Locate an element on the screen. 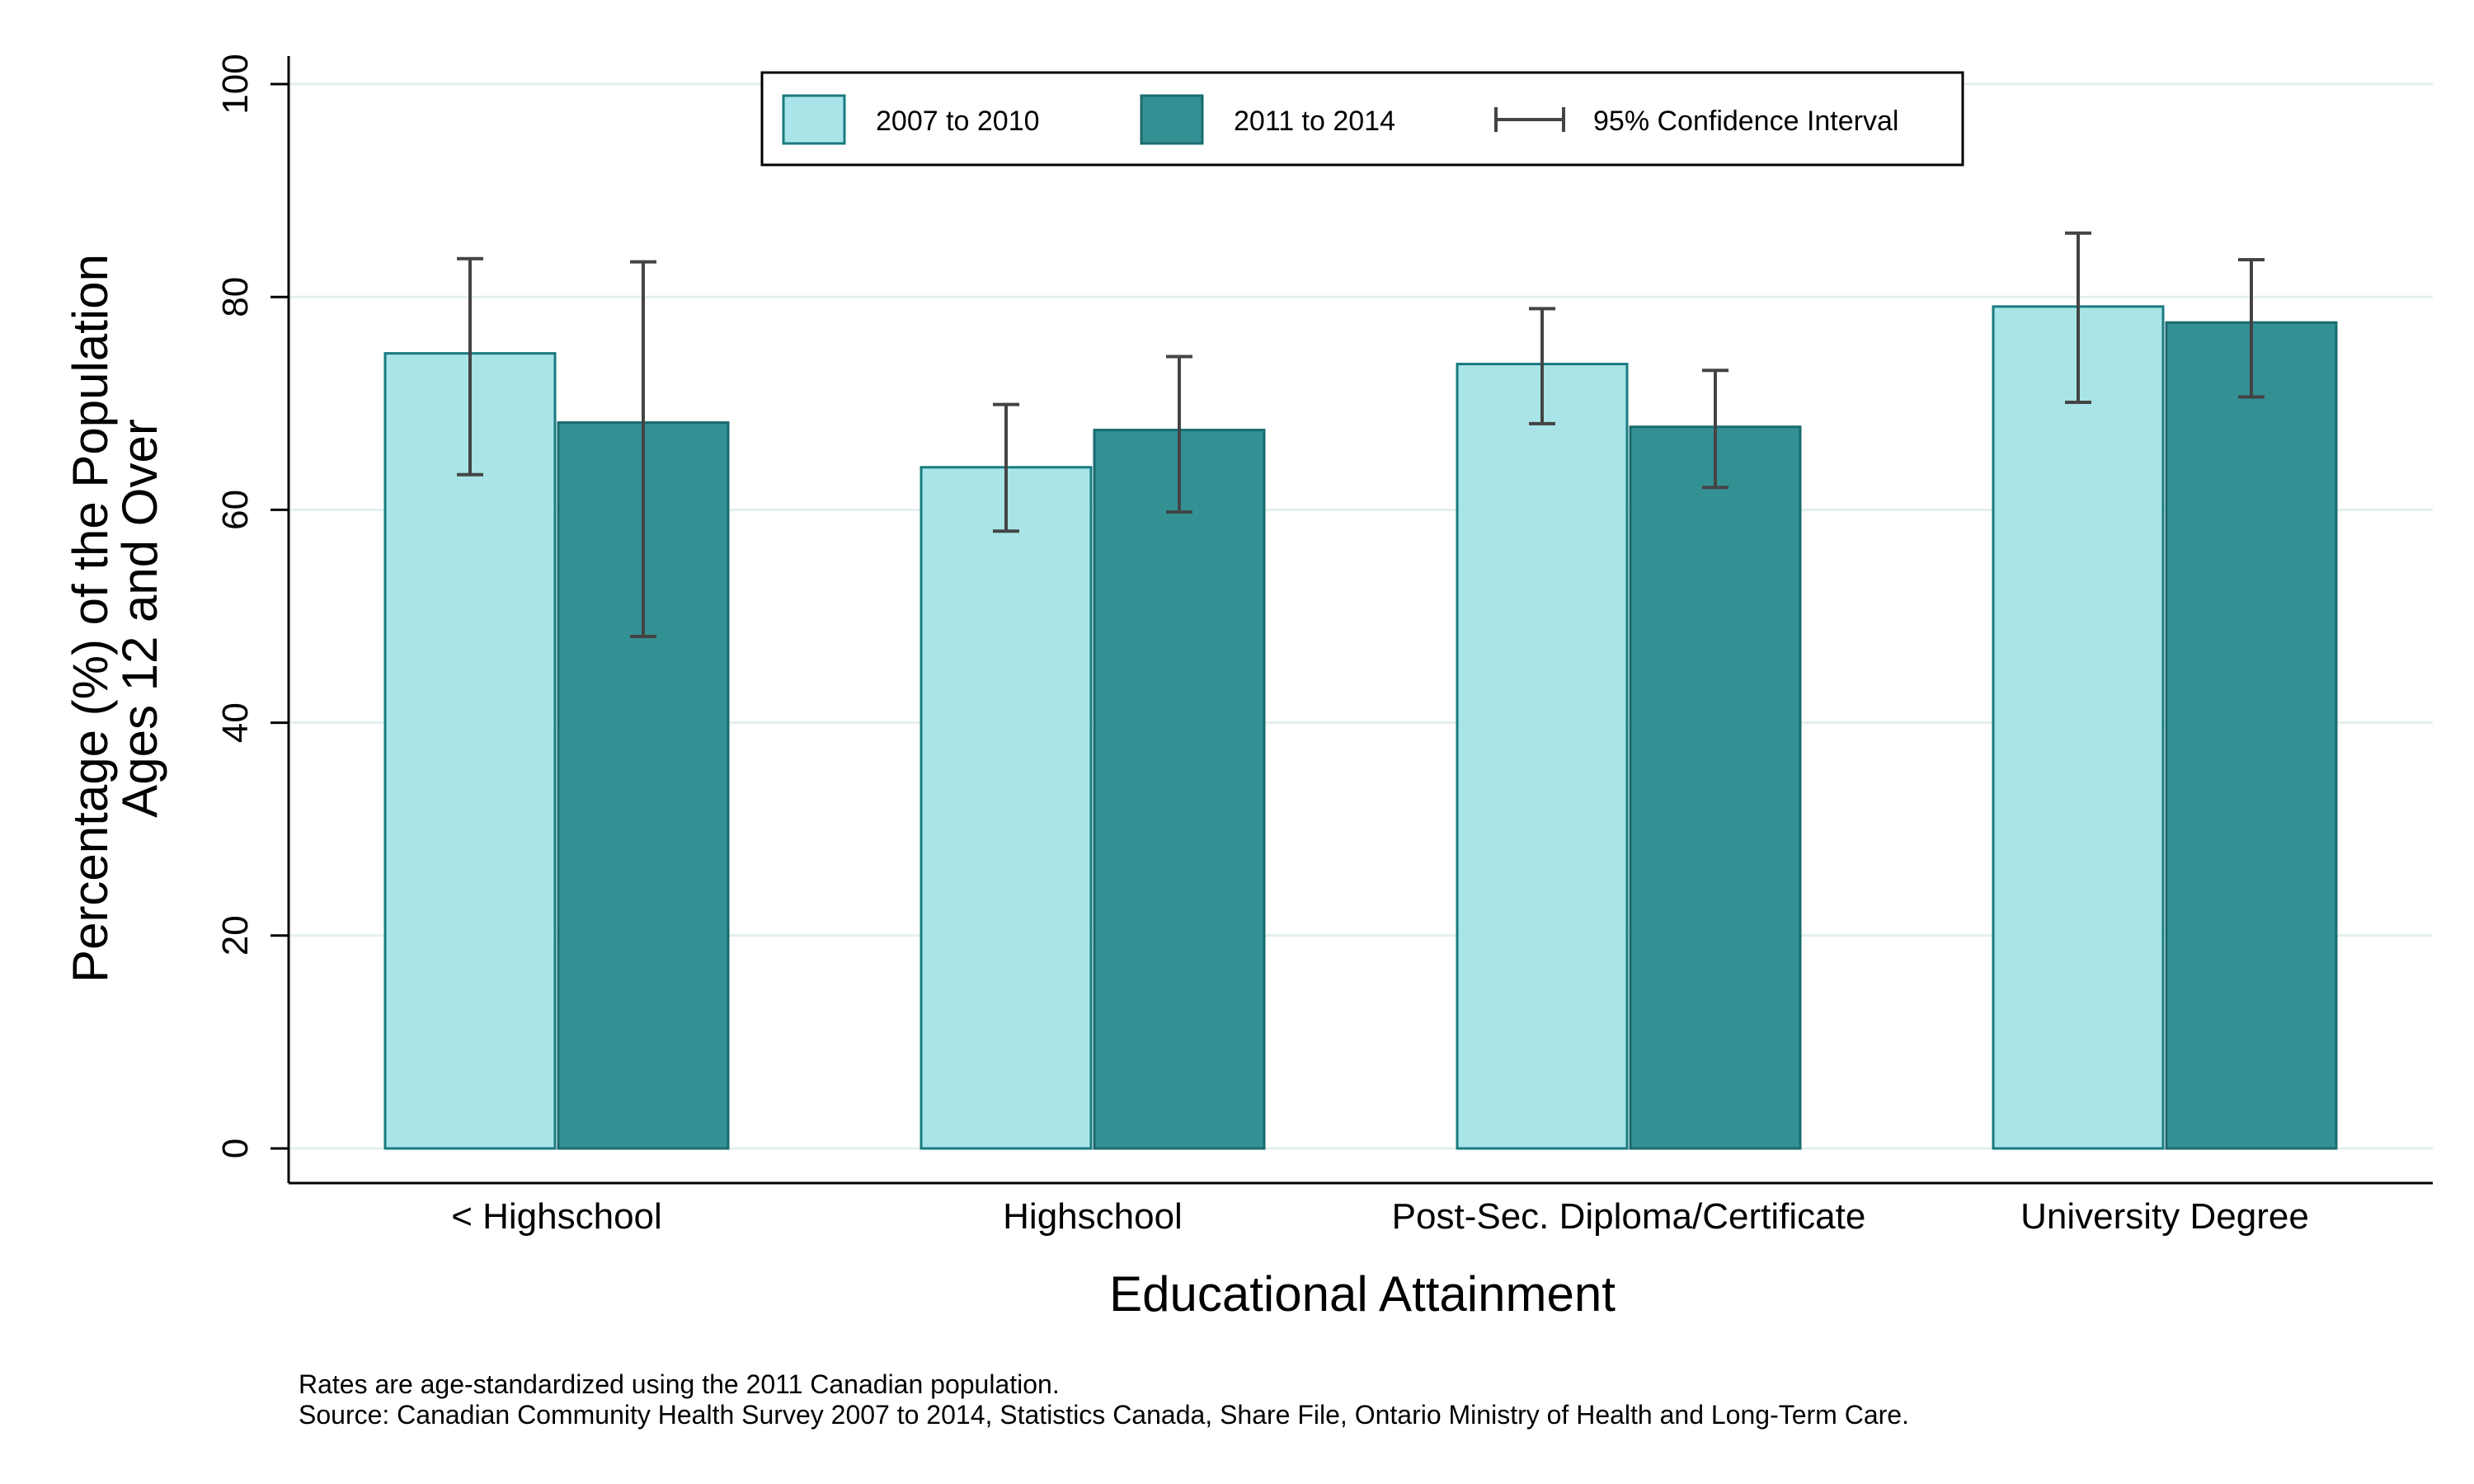  y-tick-label: 0 is located at coordinates (235, 1148).